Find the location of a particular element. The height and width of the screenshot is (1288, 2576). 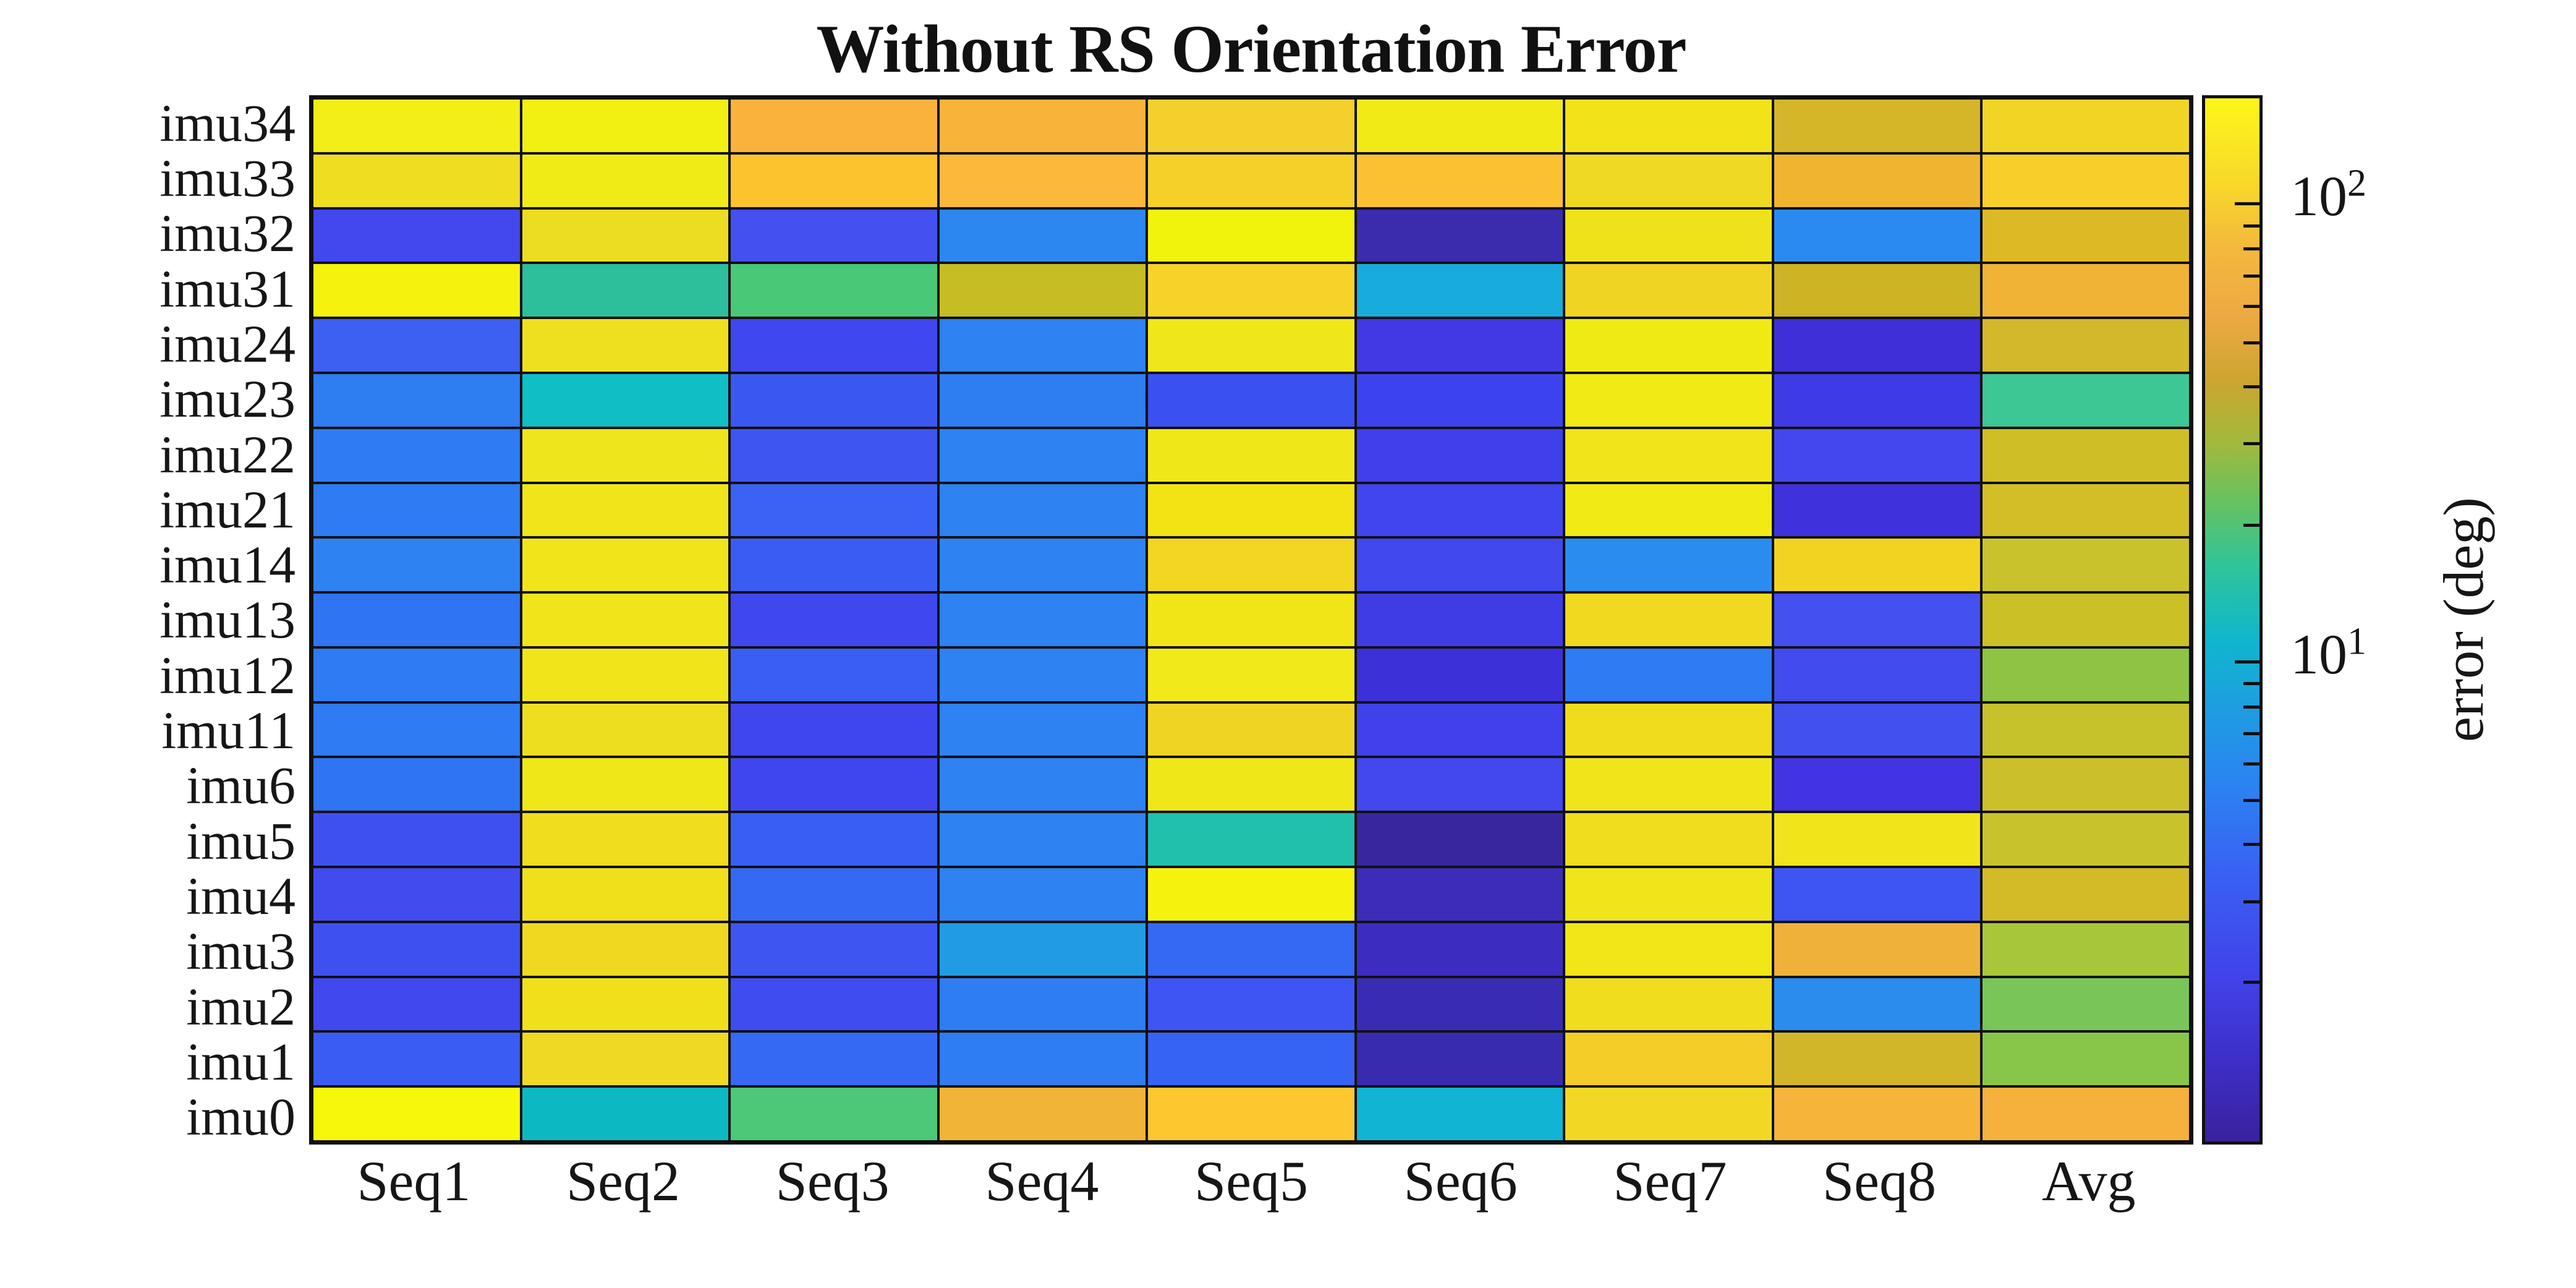

y-tick-label: imu3 is located at coordinates (240, 951).